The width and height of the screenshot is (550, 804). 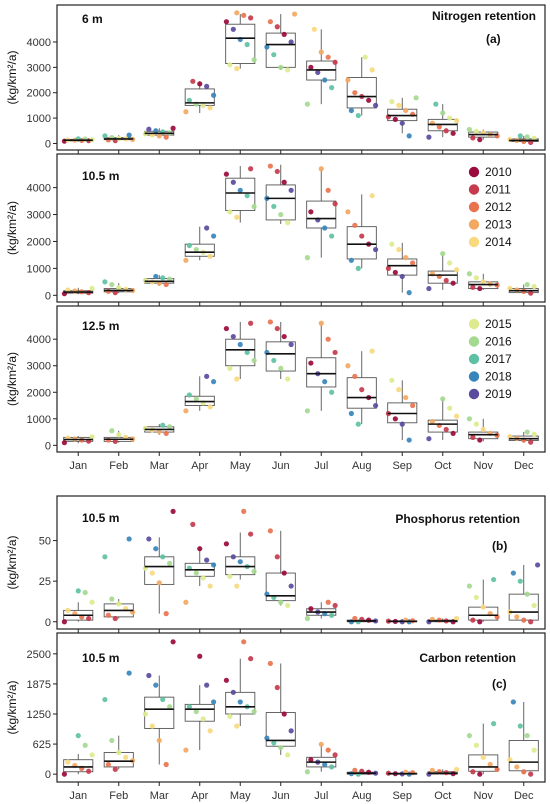 I want to click on y-tick-label: 625, so click(x=42, y=745).